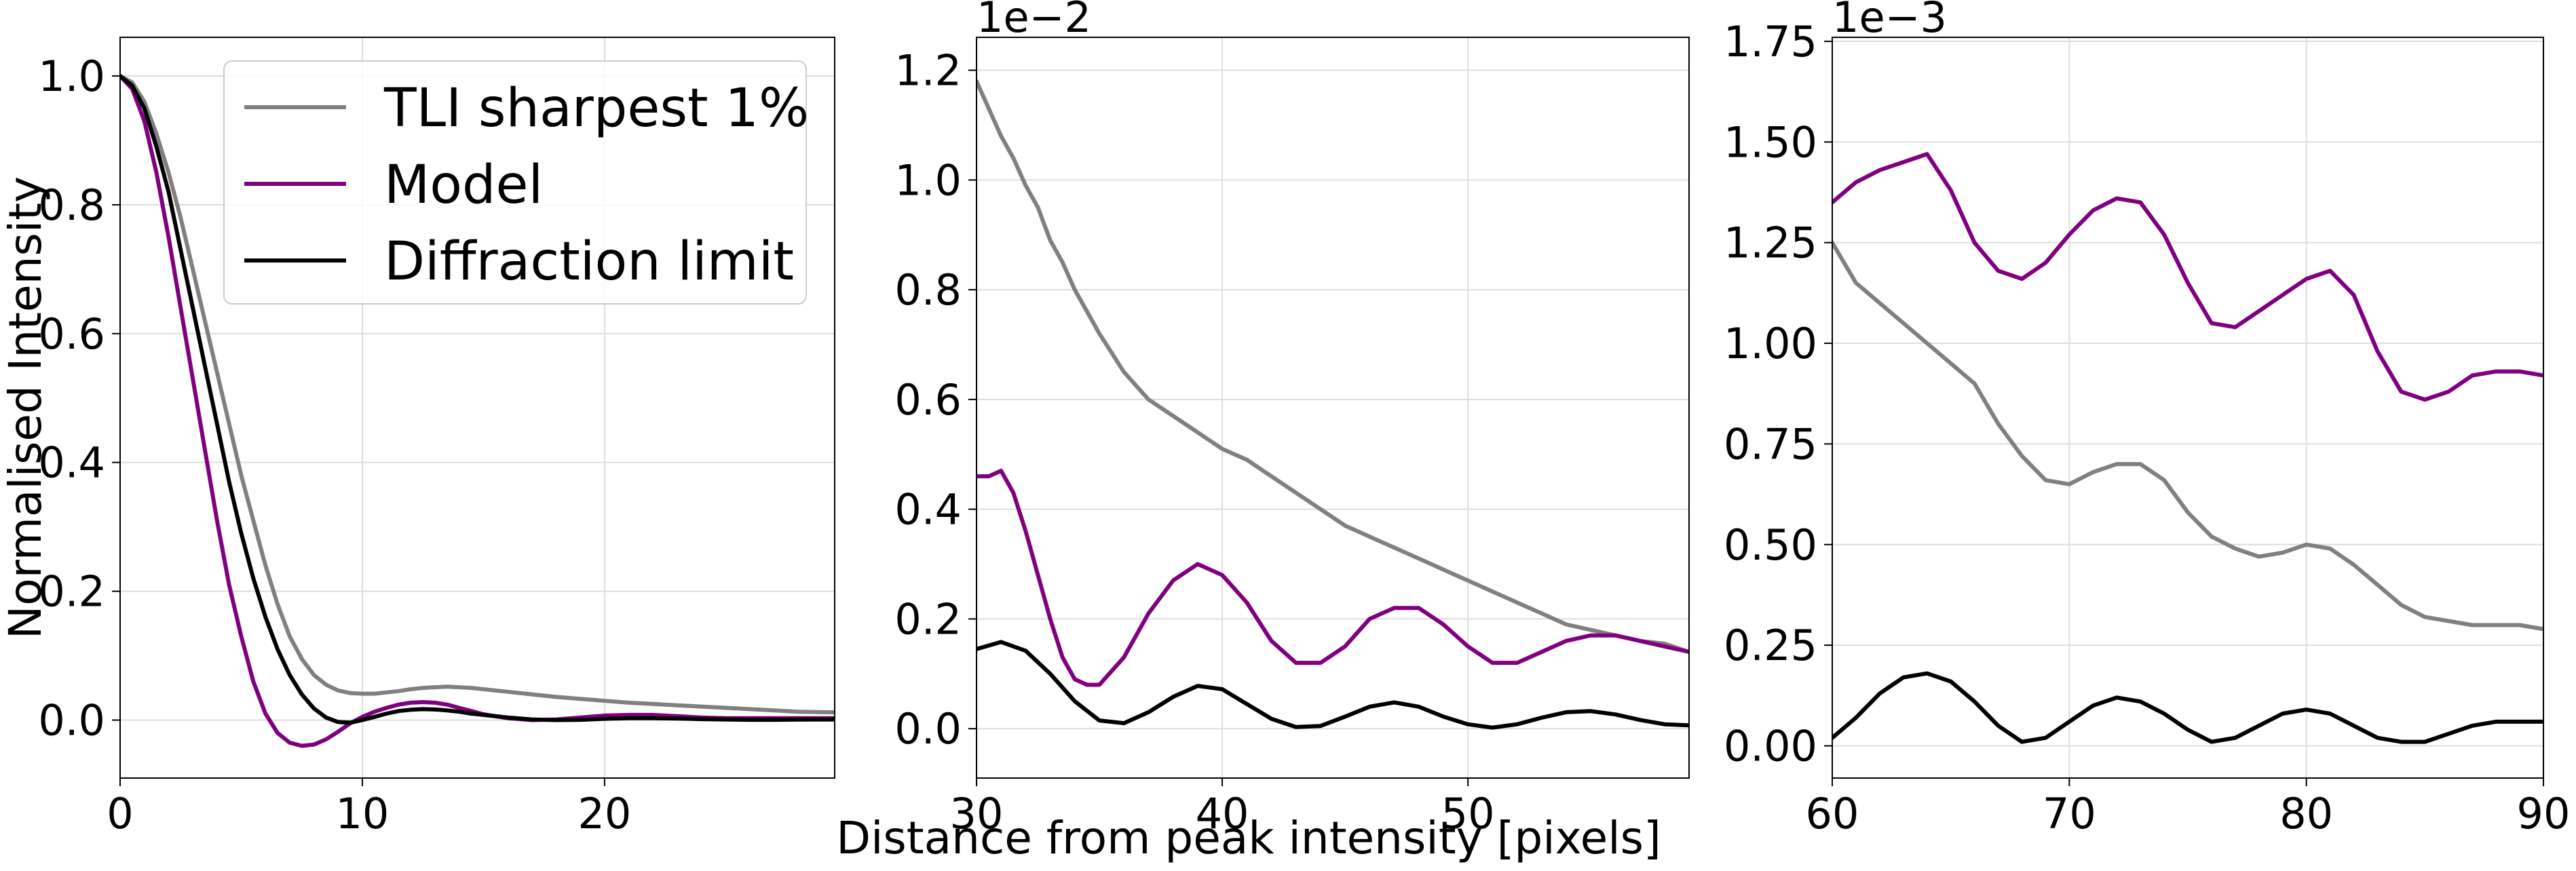  I want to click on x-tick-label: 90, so click(2544, 813).